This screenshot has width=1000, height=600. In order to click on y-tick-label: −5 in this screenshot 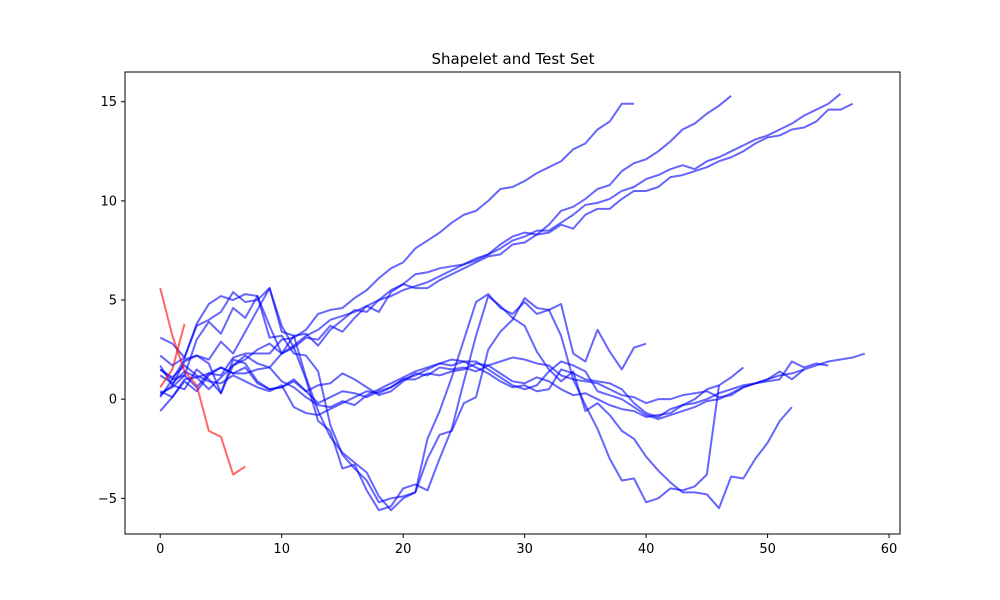, I will do `click(107, 499)`.